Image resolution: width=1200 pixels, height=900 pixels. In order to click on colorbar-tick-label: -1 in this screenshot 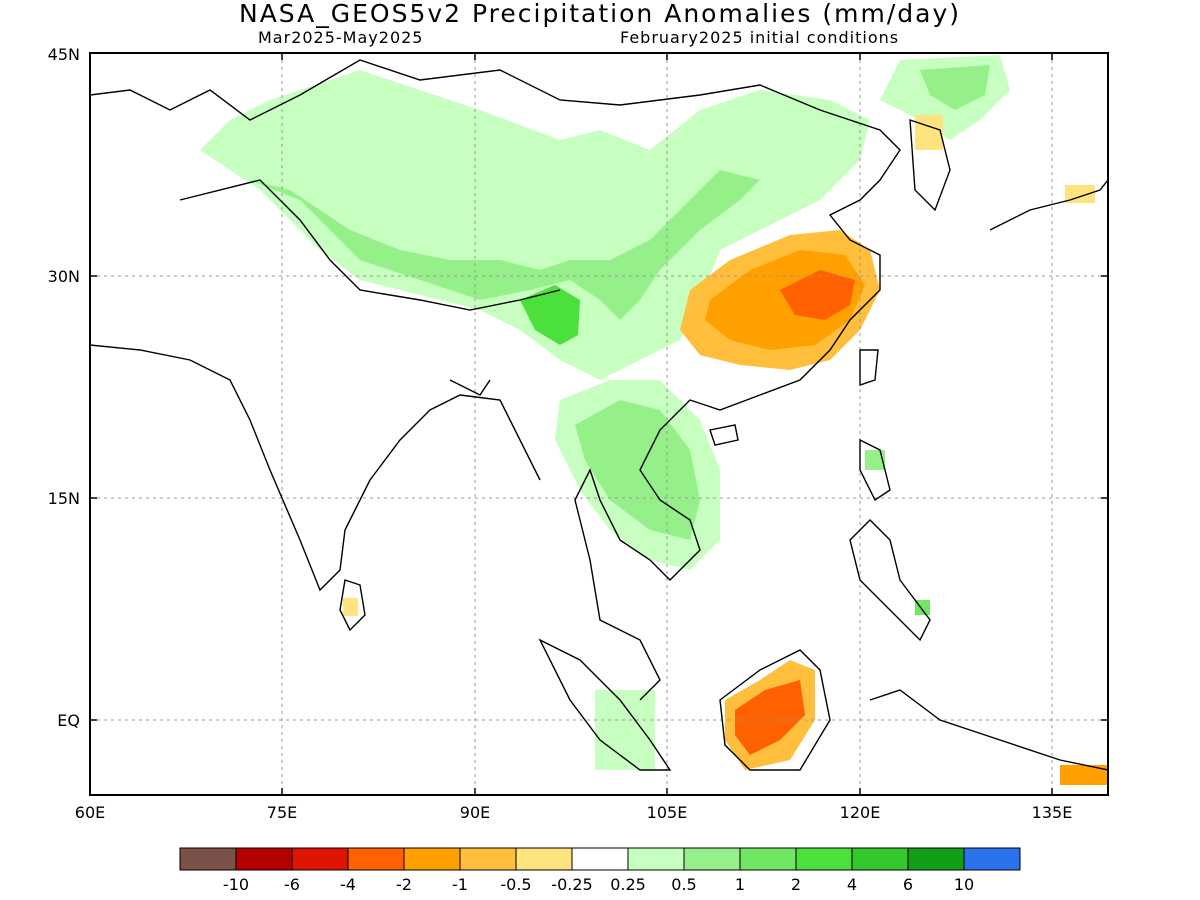, I will do `click(460, 884)`.